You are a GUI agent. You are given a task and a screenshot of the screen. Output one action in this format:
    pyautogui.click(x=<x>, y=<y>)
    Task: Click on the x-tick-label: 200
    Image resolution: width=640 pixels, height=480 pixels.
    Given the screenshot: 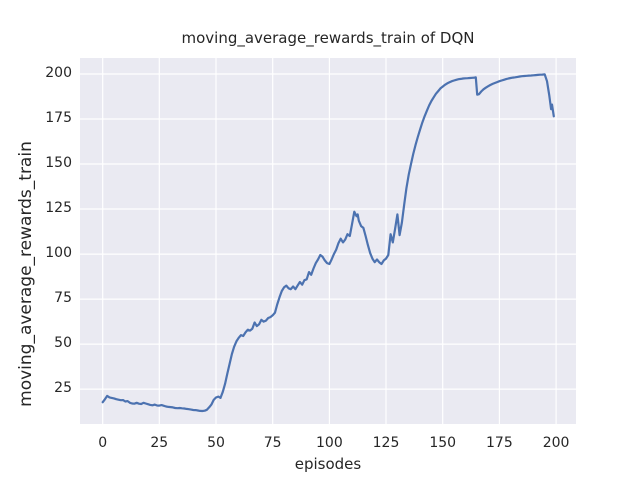 What is the action you would take?
    pyautogui.click(x=556, y=443)
    